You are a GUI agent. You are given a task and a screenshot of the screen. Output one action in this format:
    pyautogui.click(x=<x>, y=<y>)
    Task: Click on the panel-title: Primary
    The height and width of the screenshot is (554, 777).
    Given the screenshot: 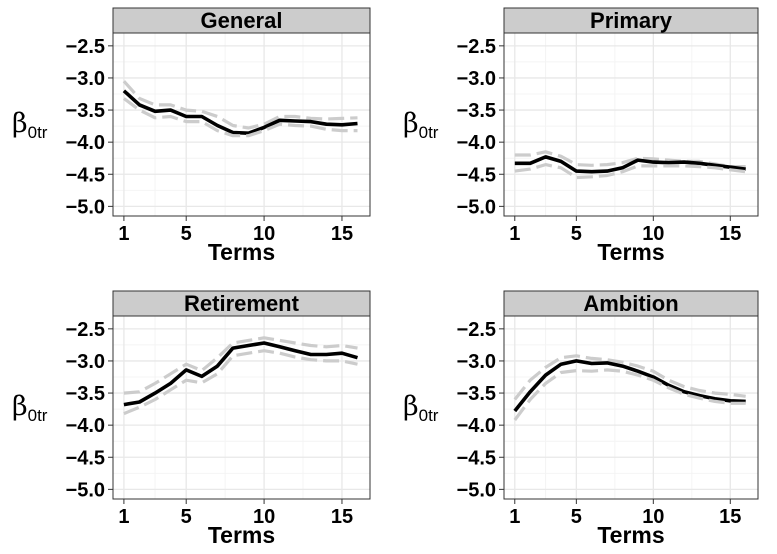 What is the action you would take?
    pyautogui.click(x=631, y=20)
    